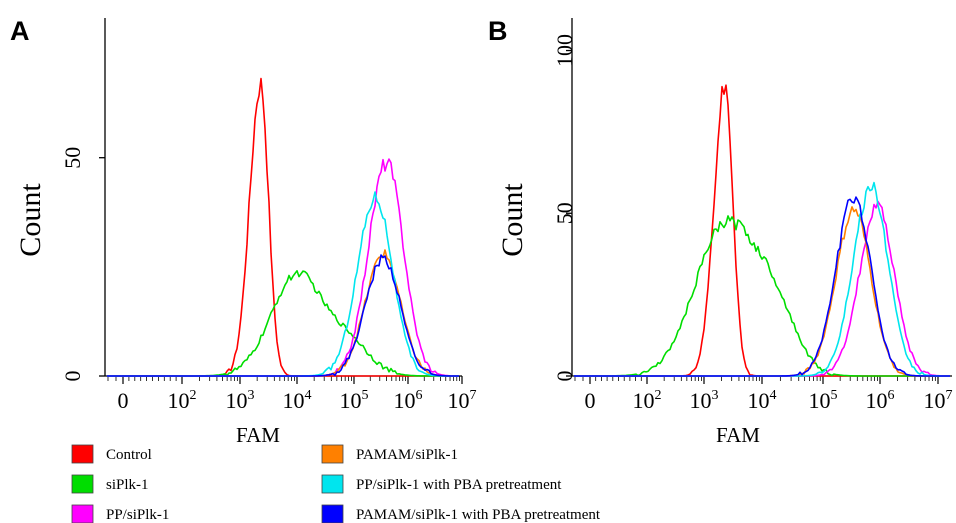 The height and width of the screenshot is (523, 956). Describe the element at coordinates (407, 455) in the screenshot. I see `legend-label: PAMAM/siPlk-1` at that location.